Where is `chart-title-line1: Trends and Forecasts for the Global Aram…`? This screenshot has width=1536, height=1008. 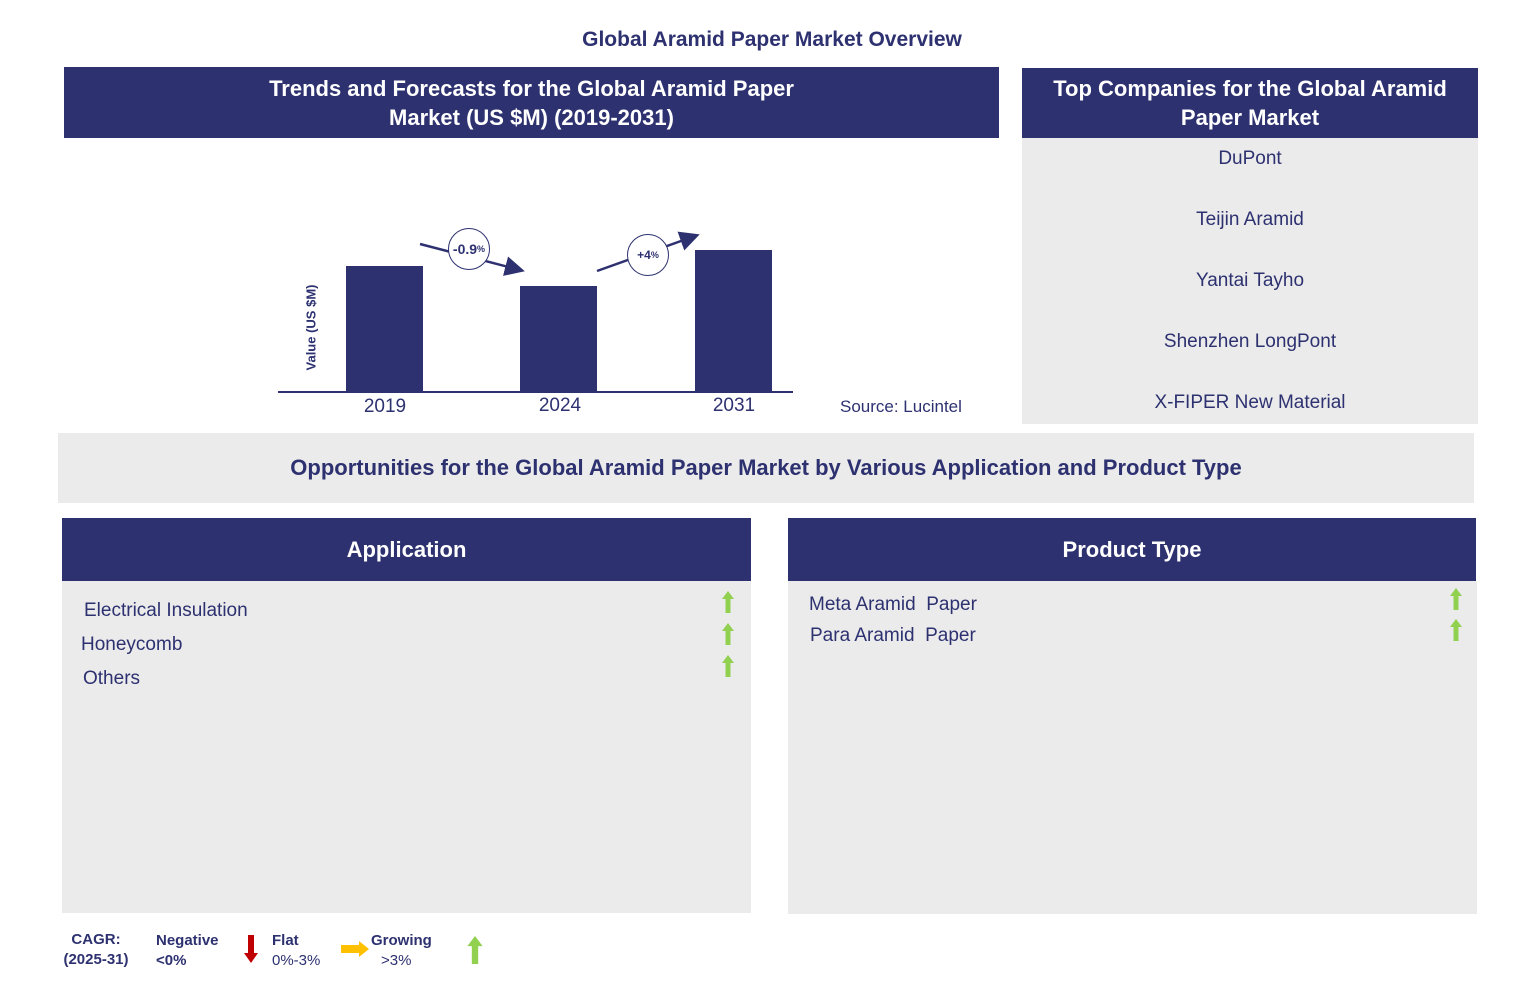 chart-title-line1: Trends and Forecasts for the Global Aram… is located at coordinates (531, 88).